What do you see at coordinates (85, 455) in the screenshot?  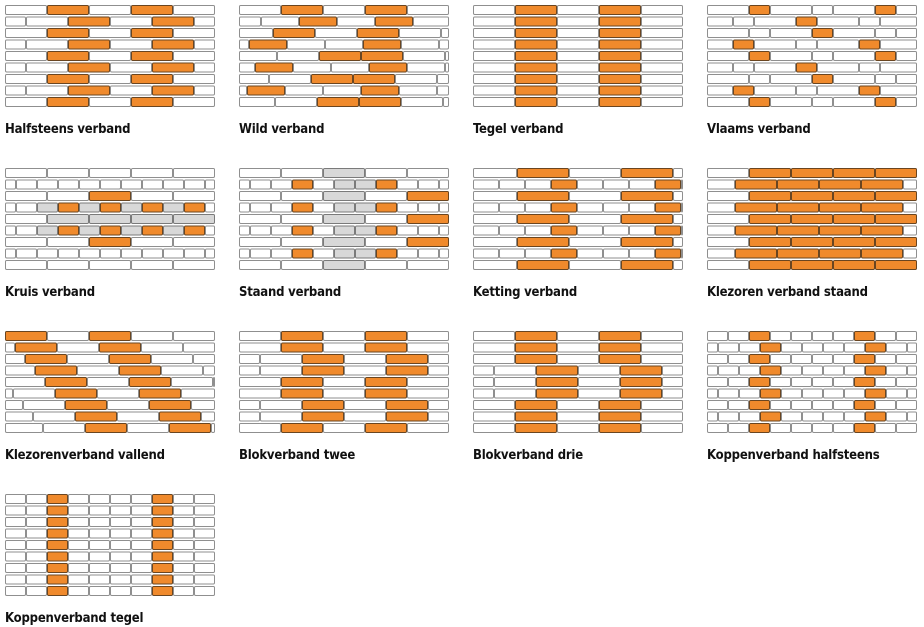 I see `pattern-label: Klezorenverband vallend` at bounding box center [85, 455].